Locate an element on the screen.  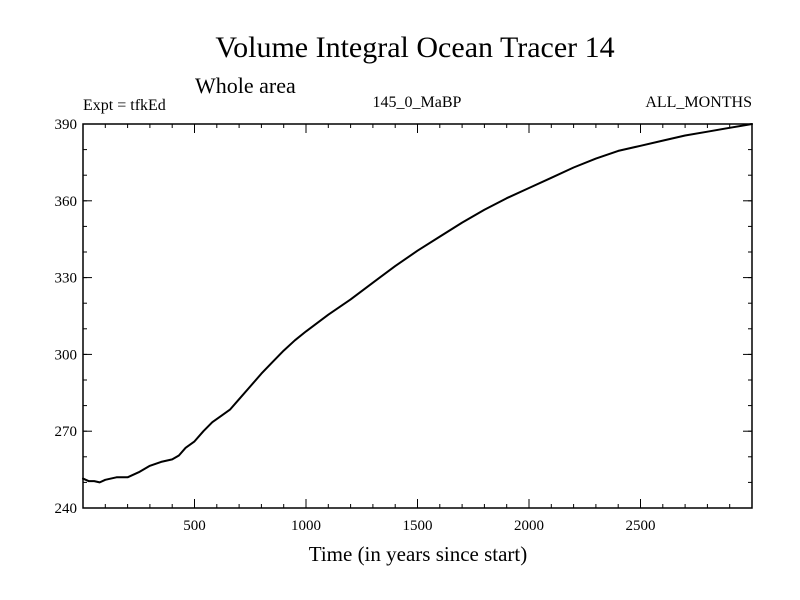
center-label: 145_0_MaBP is located at coordinates (417, 102).